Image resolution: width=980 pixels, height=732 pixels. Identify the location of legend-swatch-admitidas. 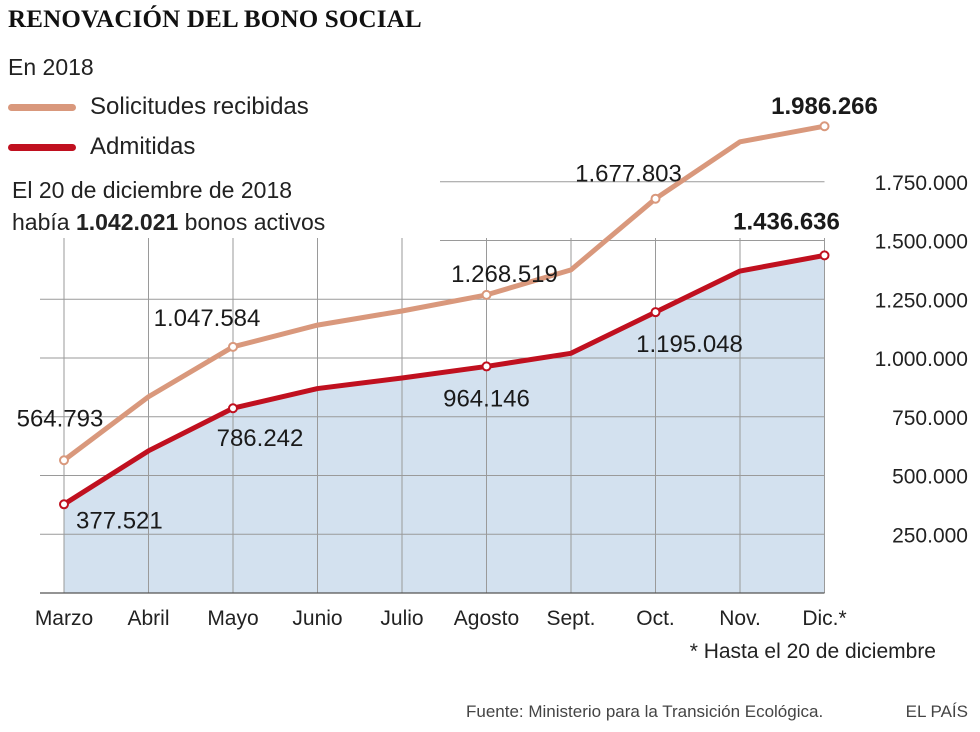
(42, 147).